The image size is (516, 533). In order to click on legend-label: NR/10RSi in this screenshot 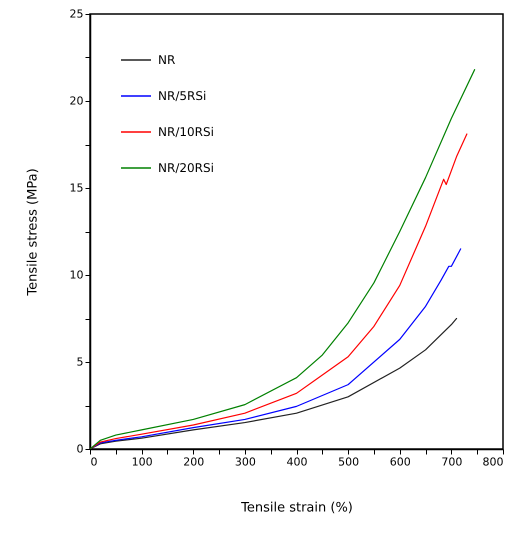, I will do `click(186, 132)`.